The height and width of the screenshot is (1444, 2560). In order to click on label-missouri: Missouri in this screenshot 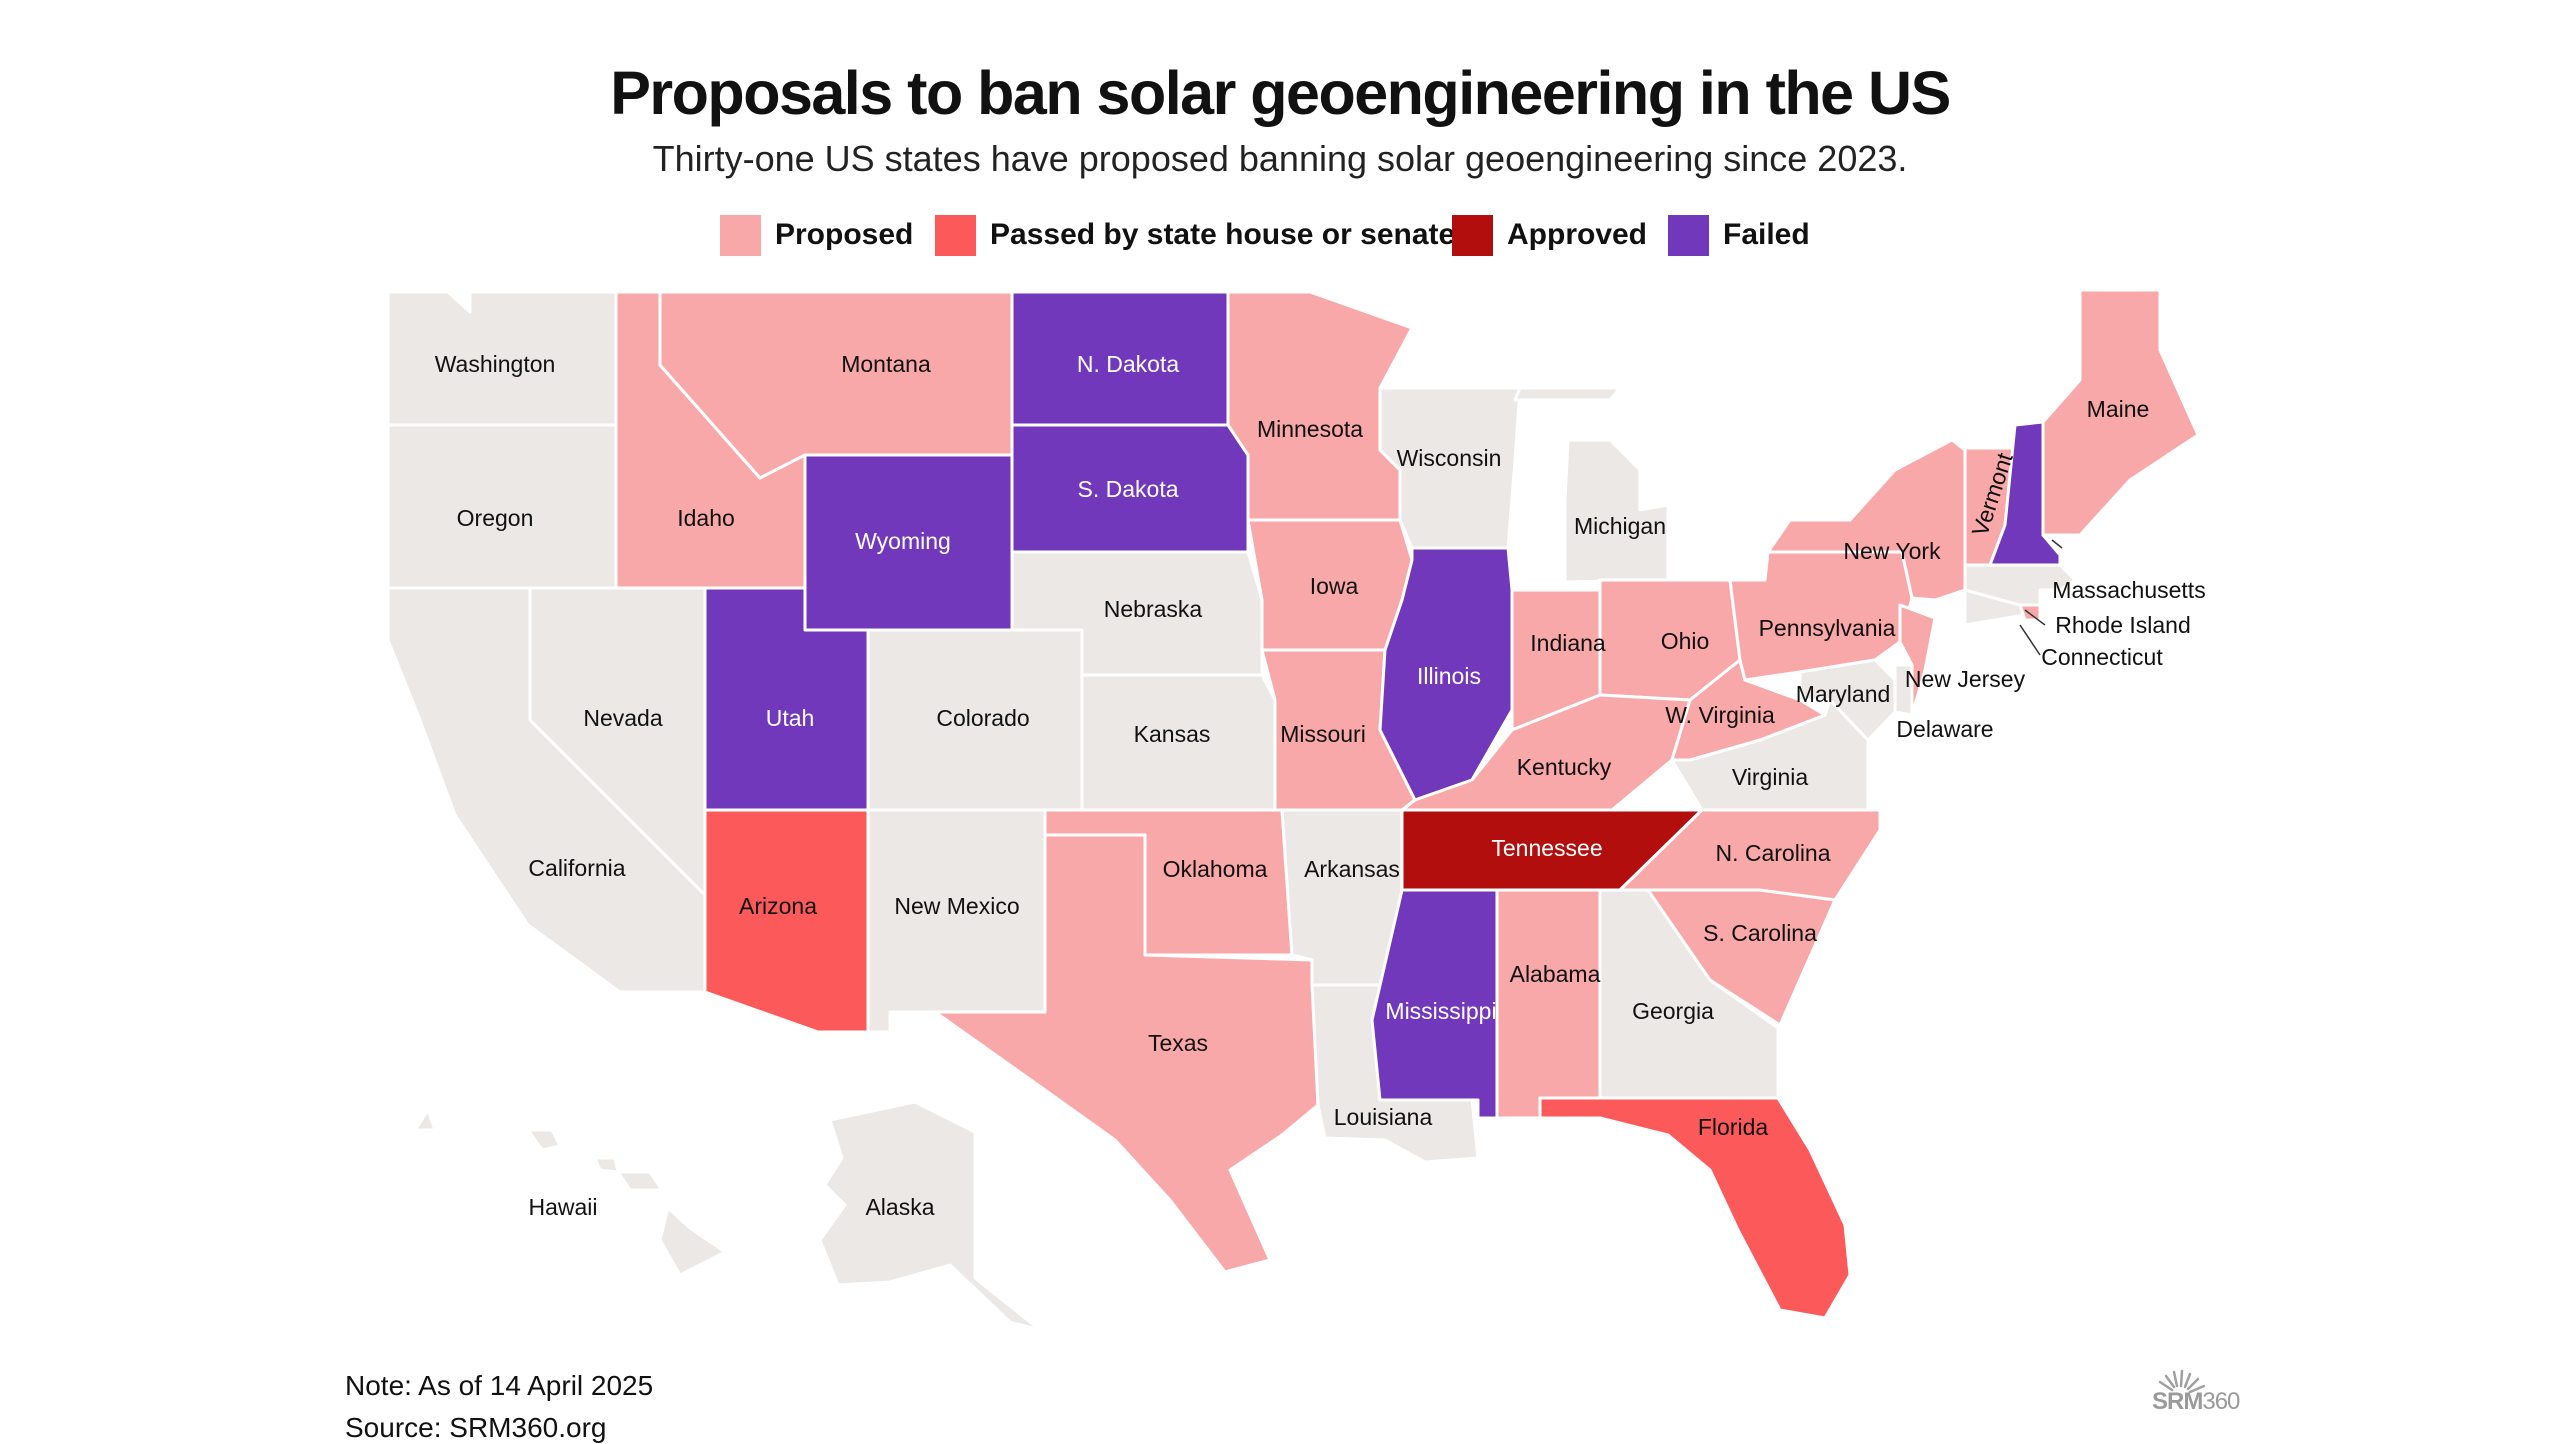, I will do `click(1323, 734)`.